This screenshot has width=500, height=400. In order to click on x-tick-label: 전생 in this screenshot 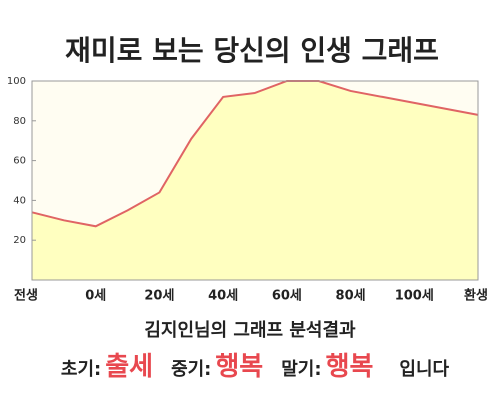, I will do `click(26, 296)`.